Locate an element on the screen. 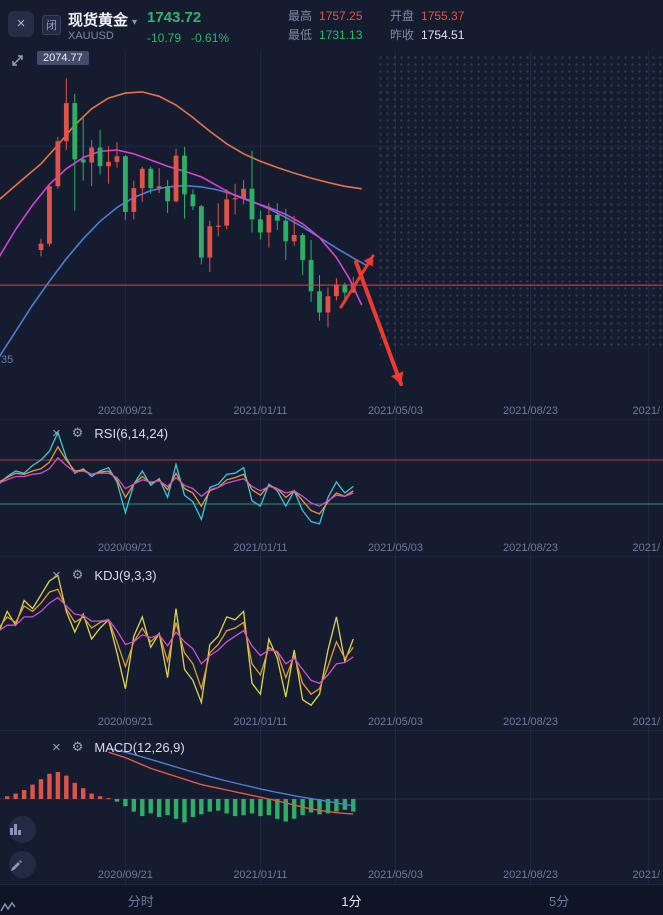 The height and width of the screenshot is (915, 663). stat-label-prev-close: 昨收 is located at coordinates (402, 35).